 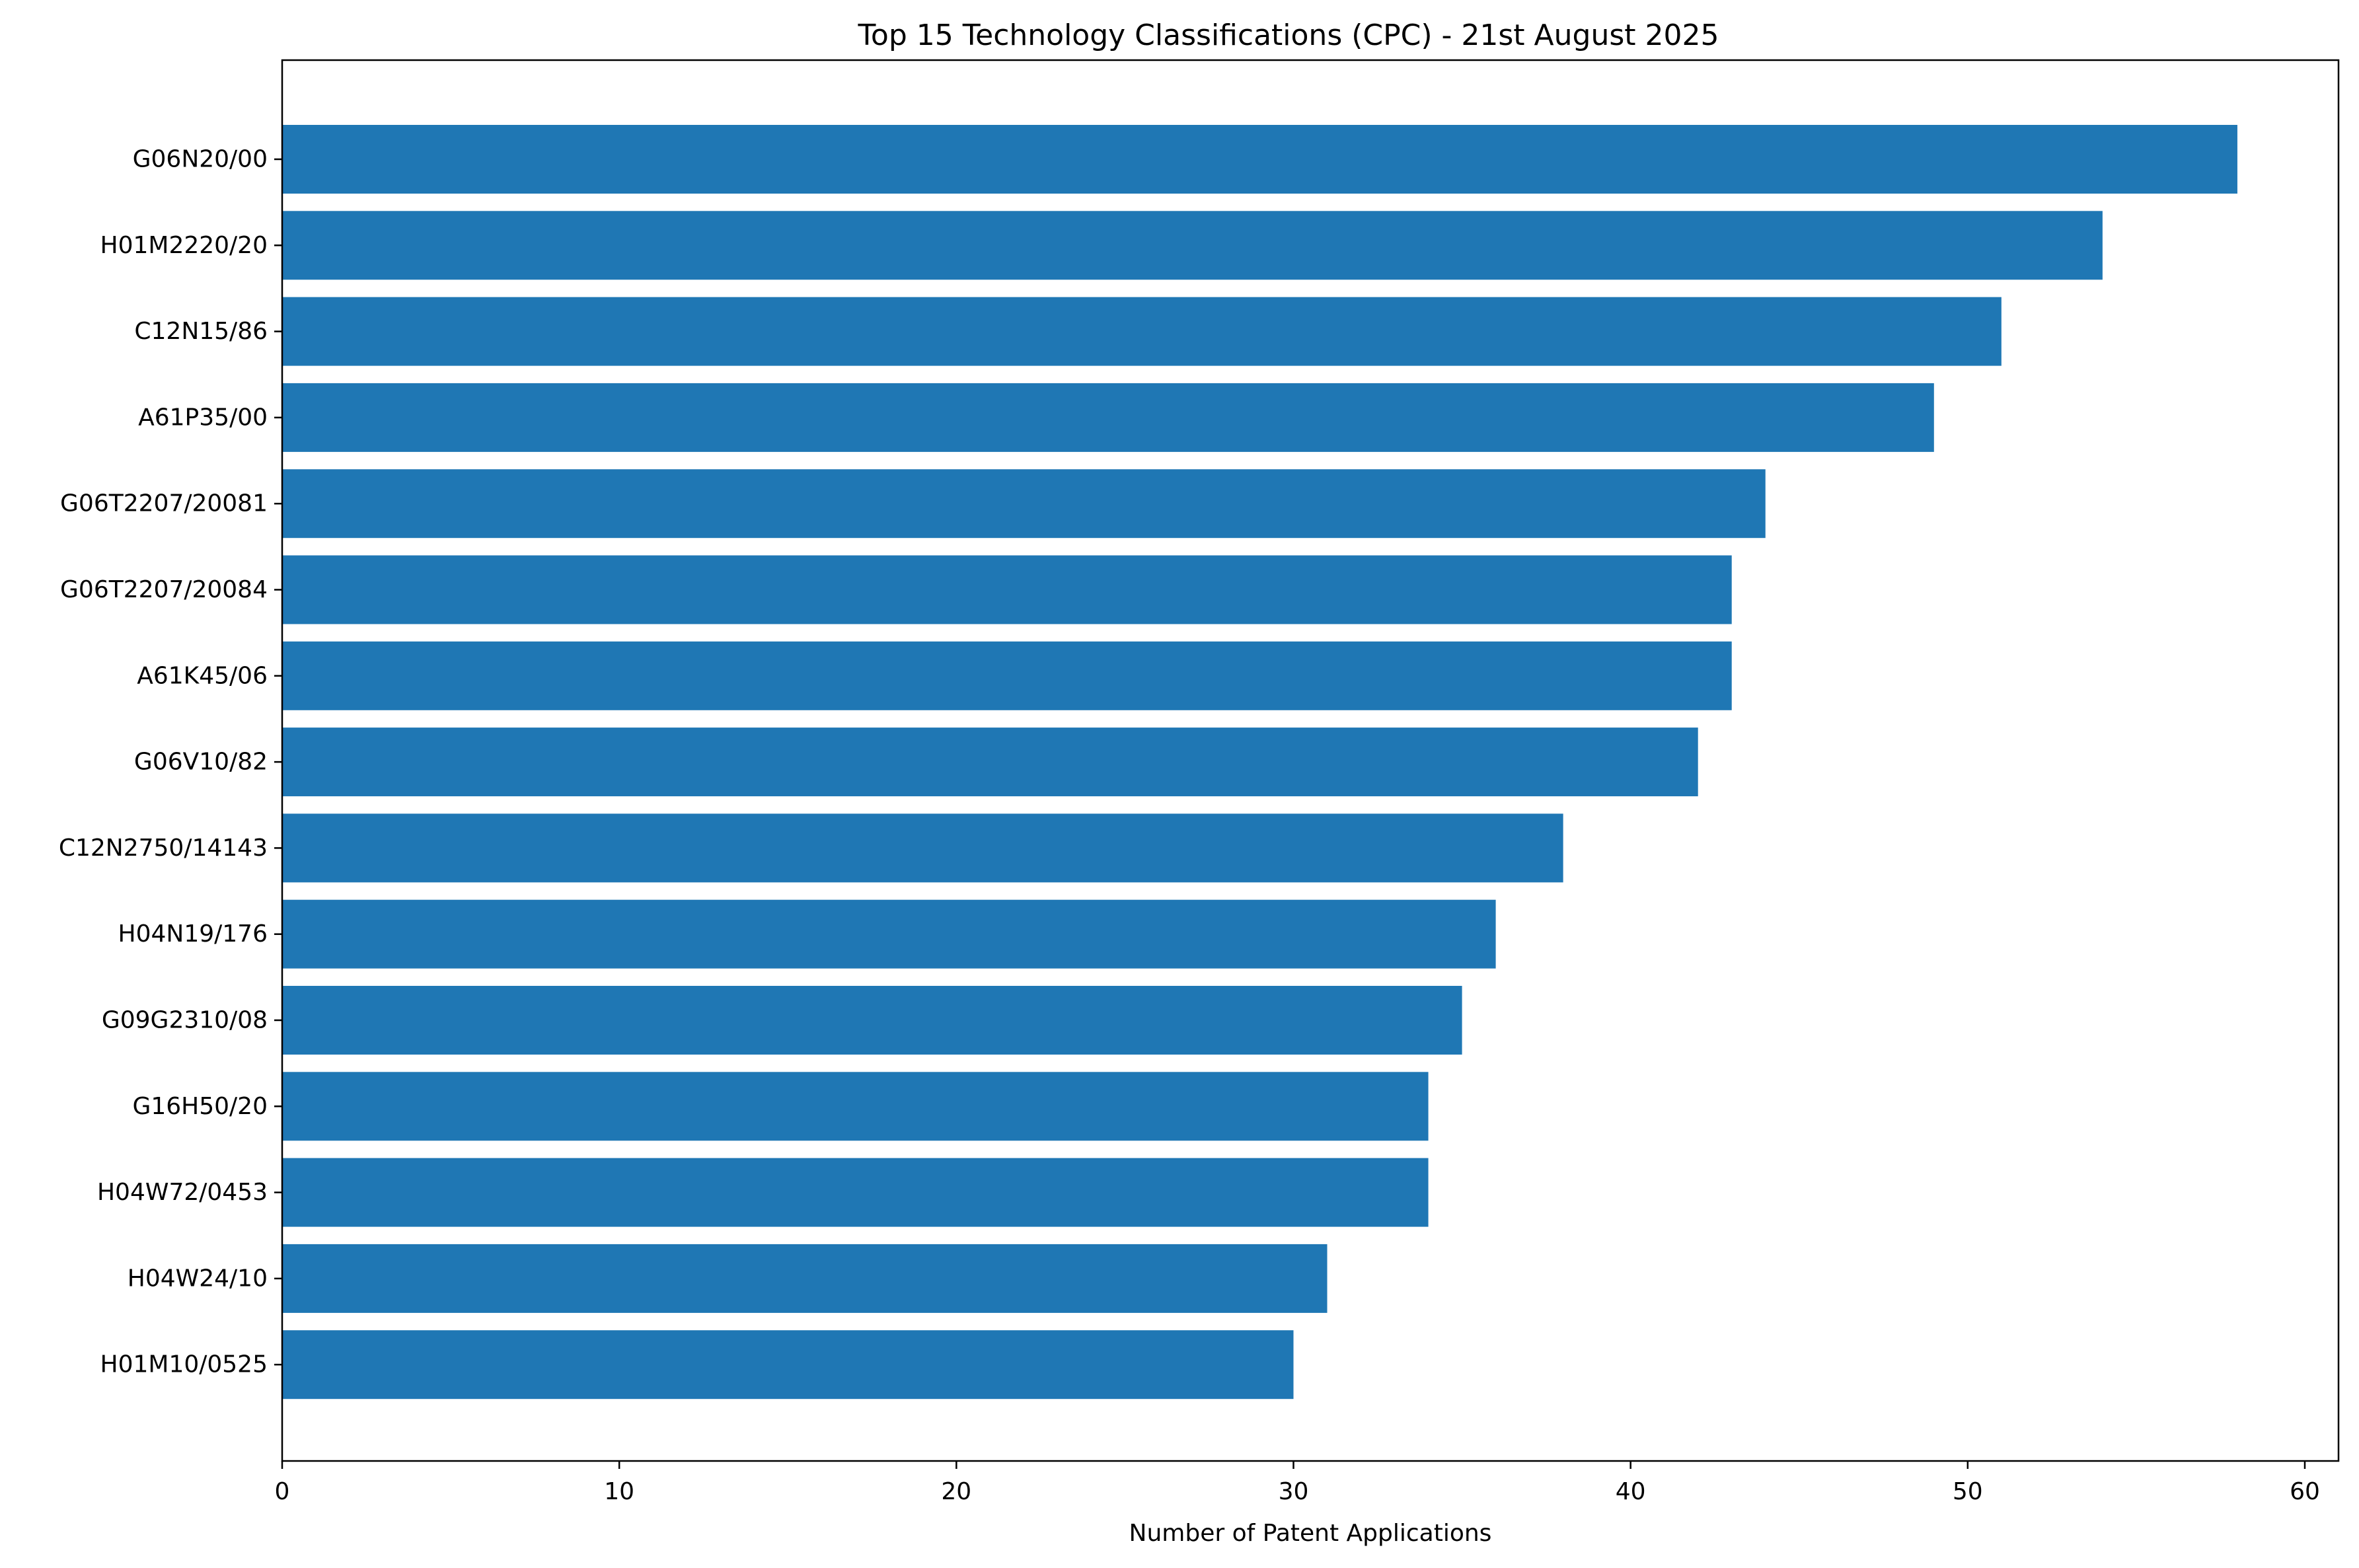 I want to click on x-tick-label: 30, so click(x=1294, y=1491).